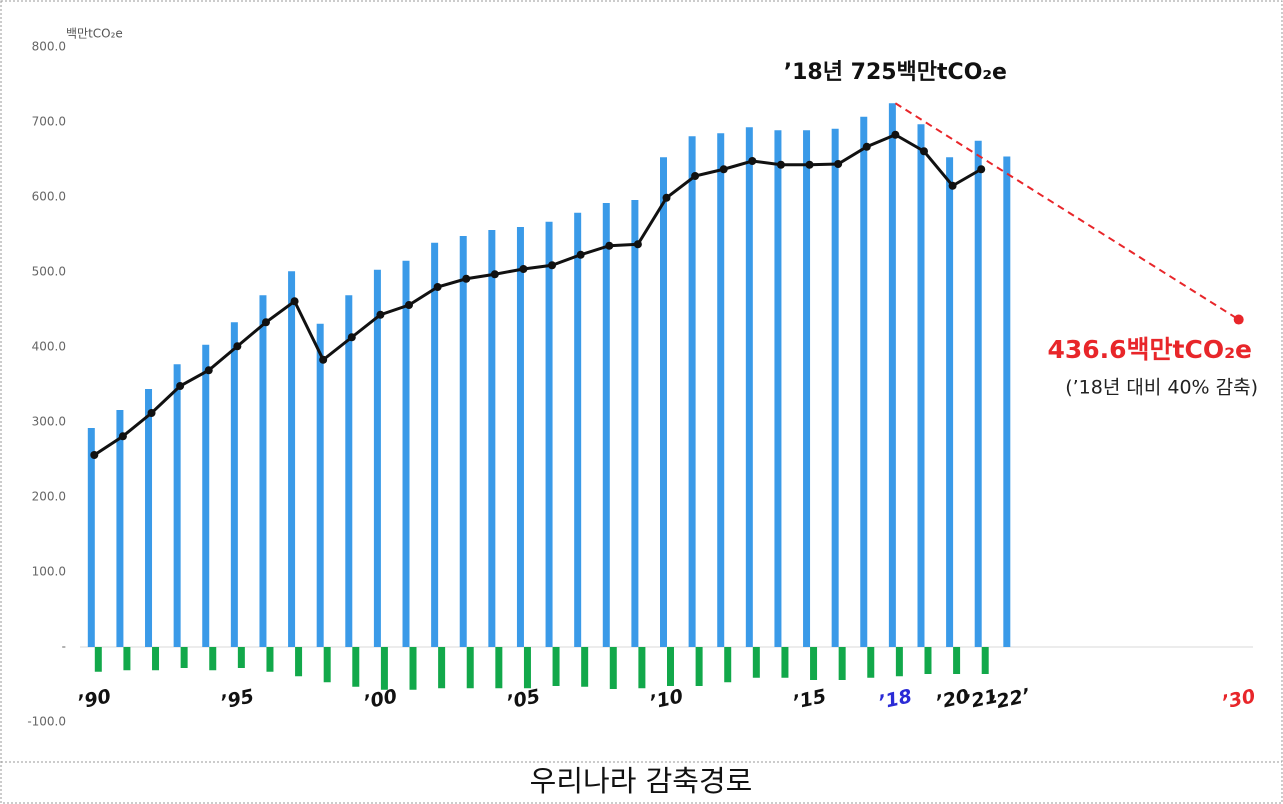  I want to click on y-tick-label: 500.0, so click(49, 272).